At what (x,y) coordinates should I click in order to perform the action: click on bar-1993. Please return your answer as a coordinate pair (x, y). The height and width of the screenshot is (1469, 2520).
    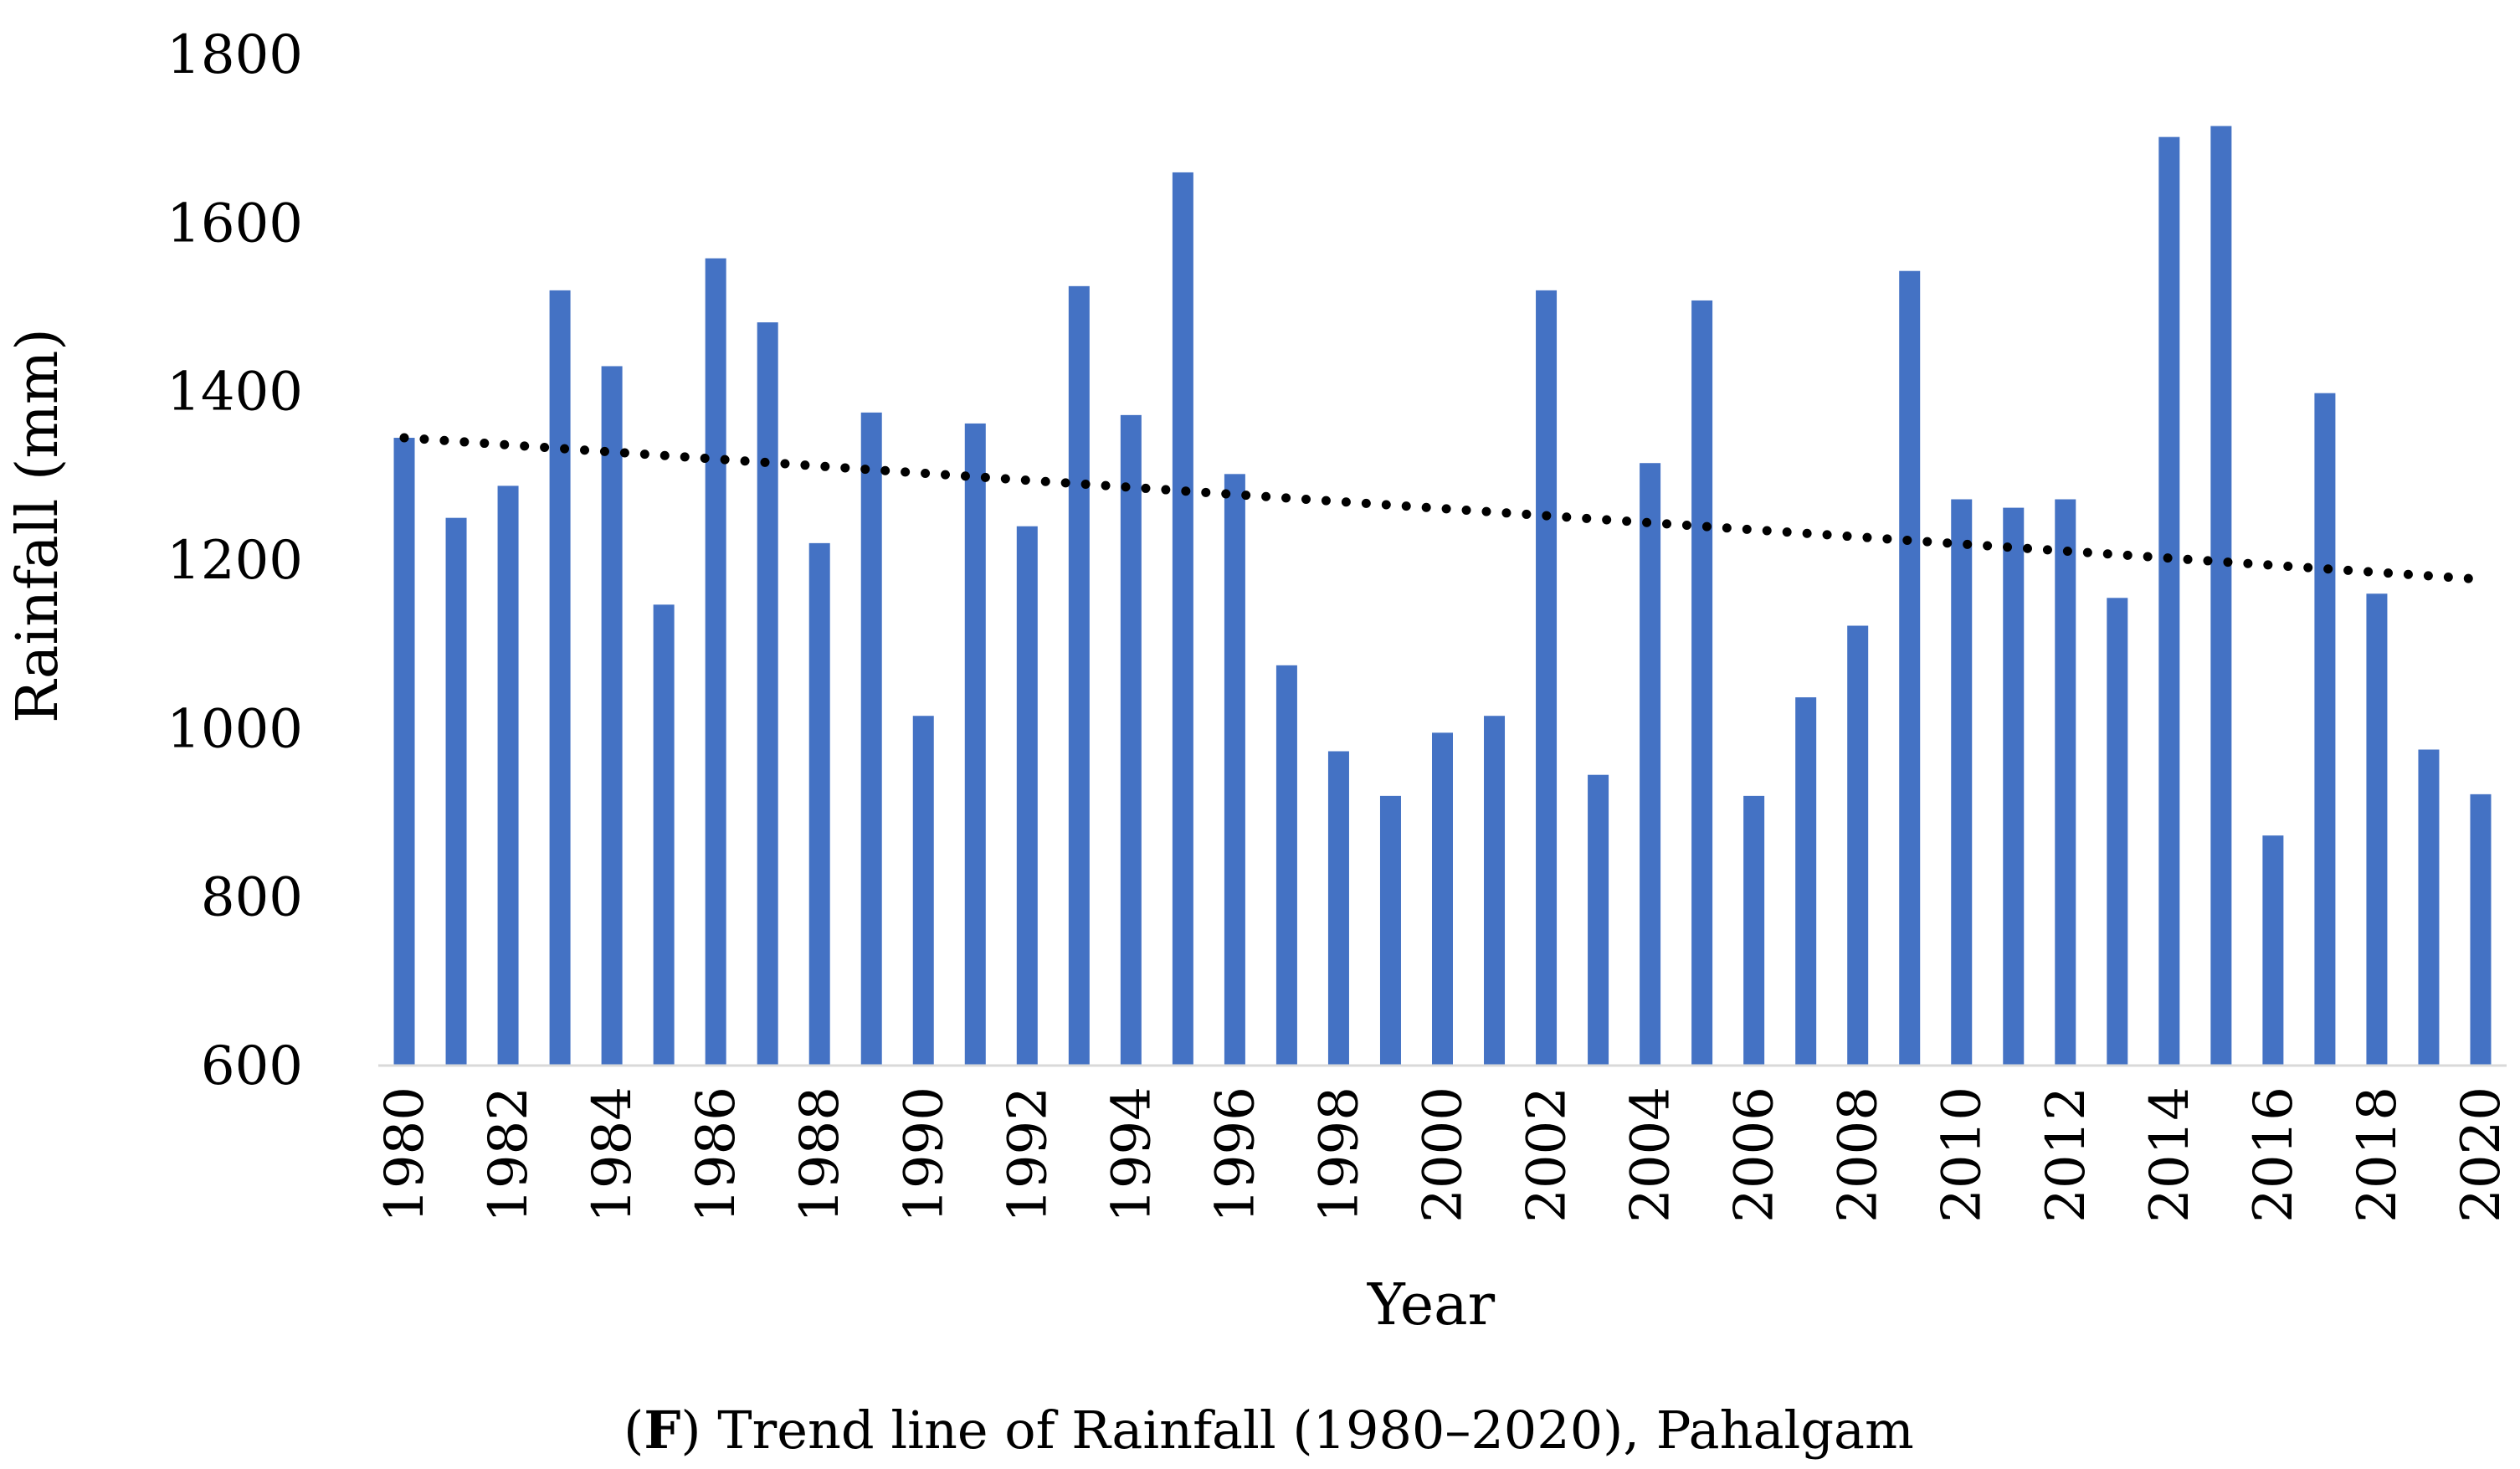
    Looking at the image, I should click on (1079, 675).